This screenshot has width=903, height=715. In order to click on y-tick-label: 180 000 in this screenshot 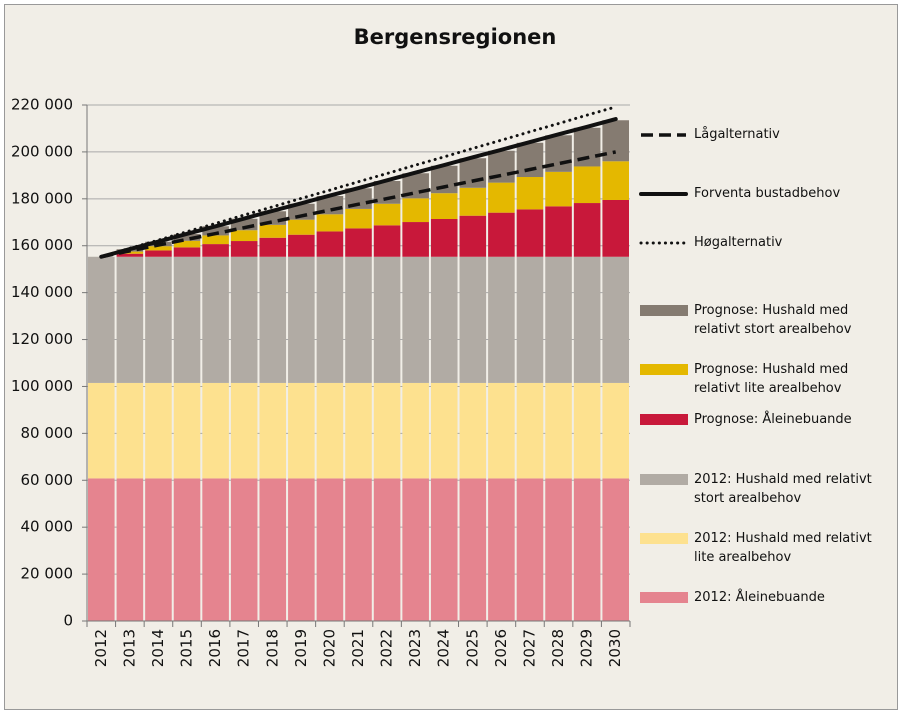, I will do `click(42, 198)`.